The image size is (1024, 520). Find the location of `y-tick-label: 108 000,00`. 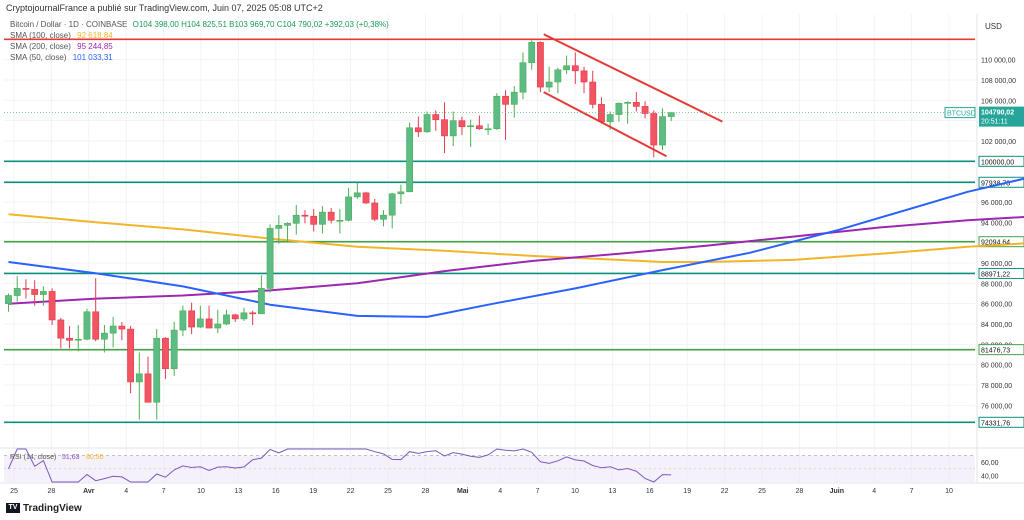

y-tick-label: 108 000,00 is located at coordinates (998, 81).